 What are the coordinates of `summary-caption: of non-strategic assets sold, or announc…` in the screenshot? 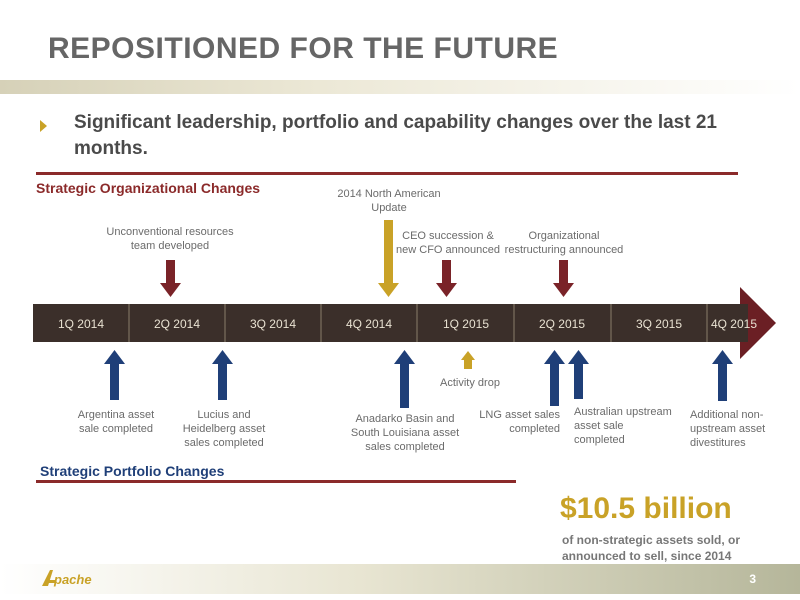 It's located at (651, 548).